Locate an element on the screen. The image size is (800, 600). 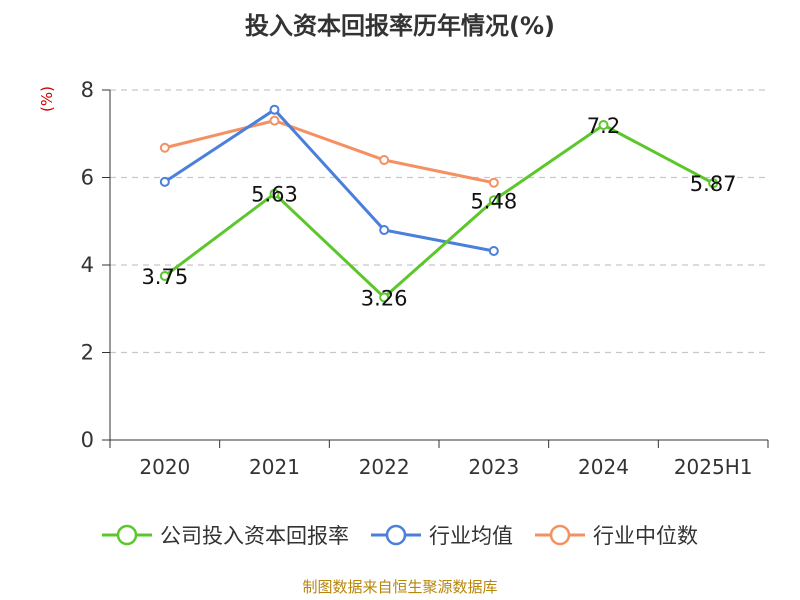
data-label-company: 5.63 is located at coordinates (274, 195).